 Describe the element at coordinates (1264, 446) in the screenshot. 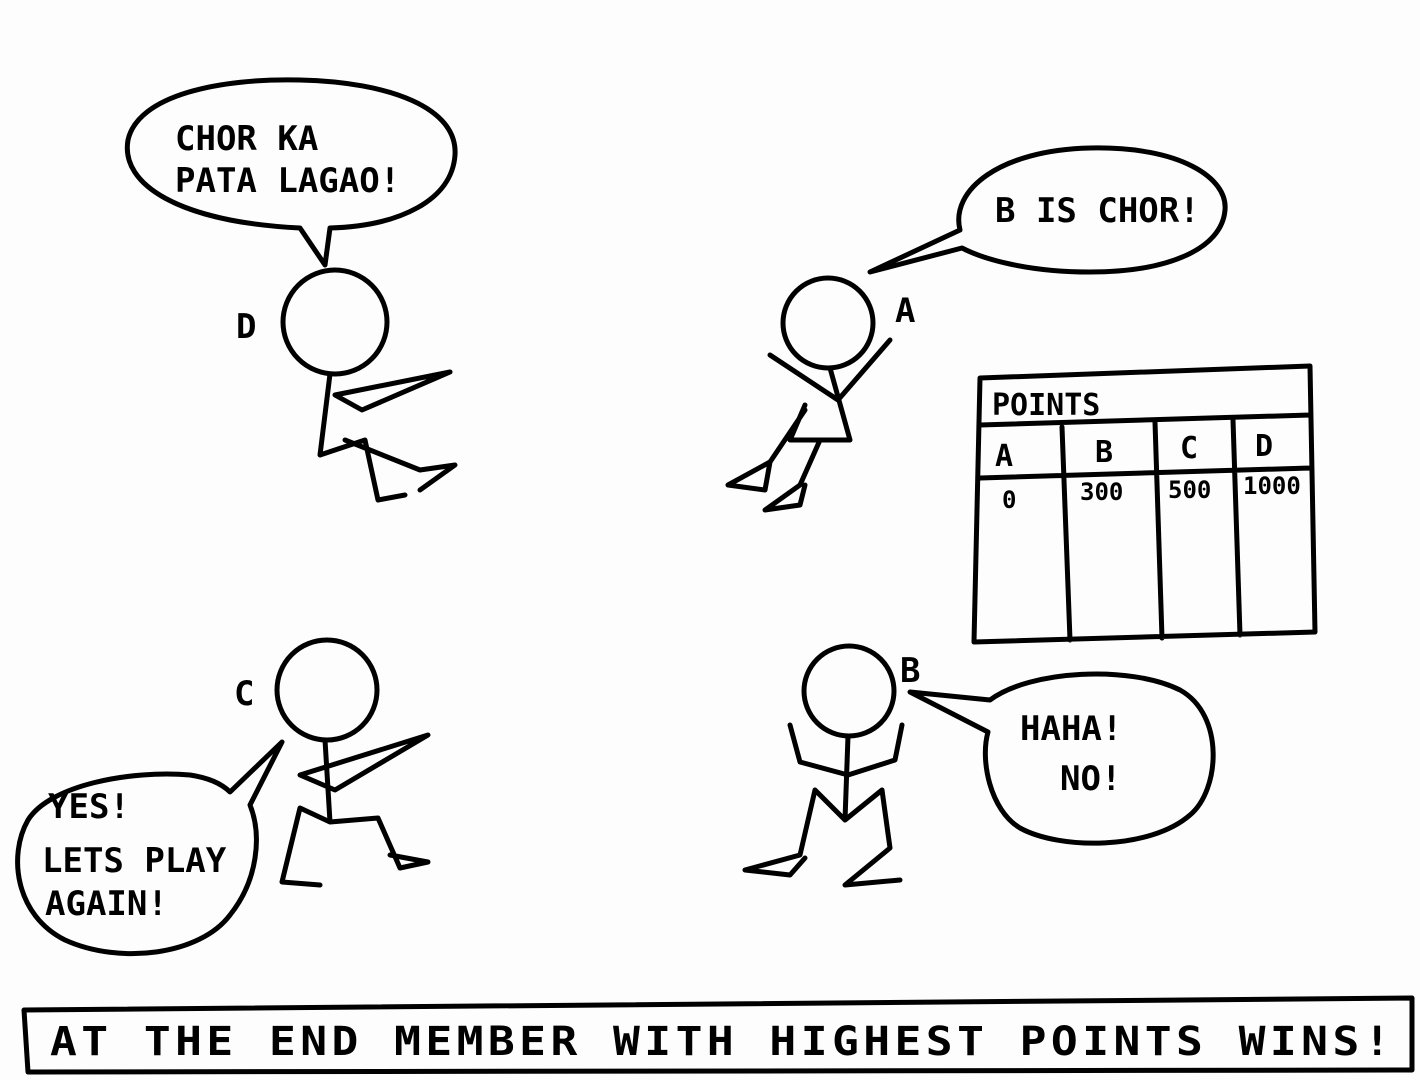

I see `table-col-d: D` at that location.